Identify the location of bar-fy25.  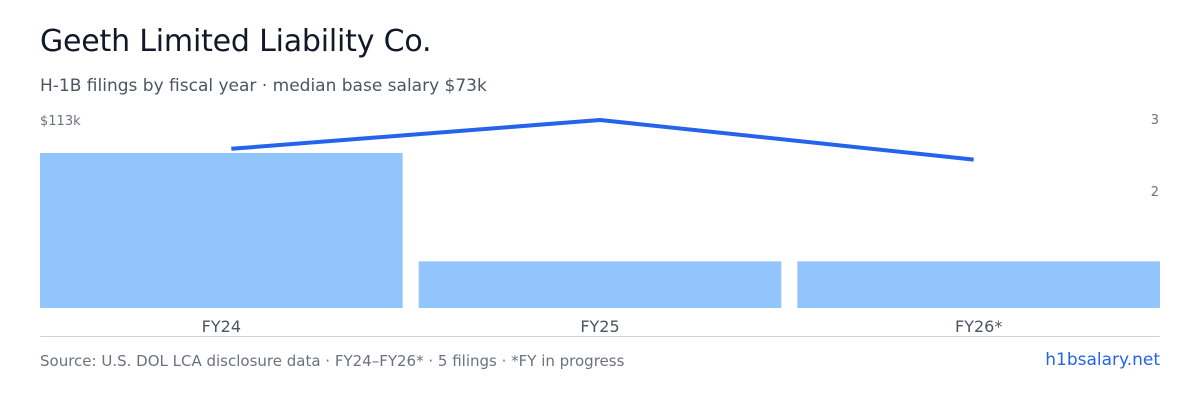
(600, 284).